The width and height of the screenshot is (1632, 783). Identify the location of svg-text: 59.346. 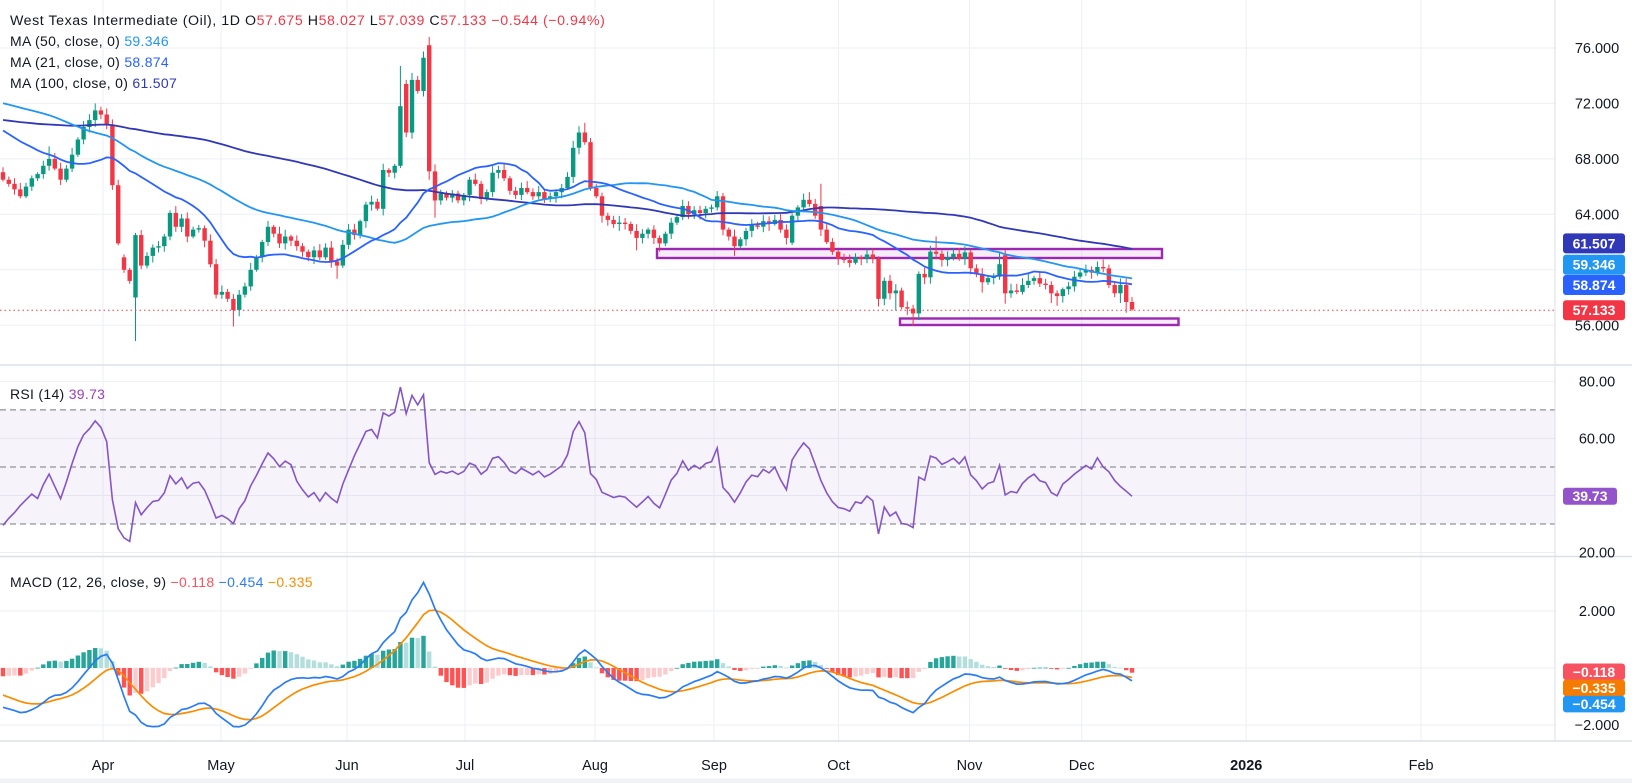
(1594, 265).